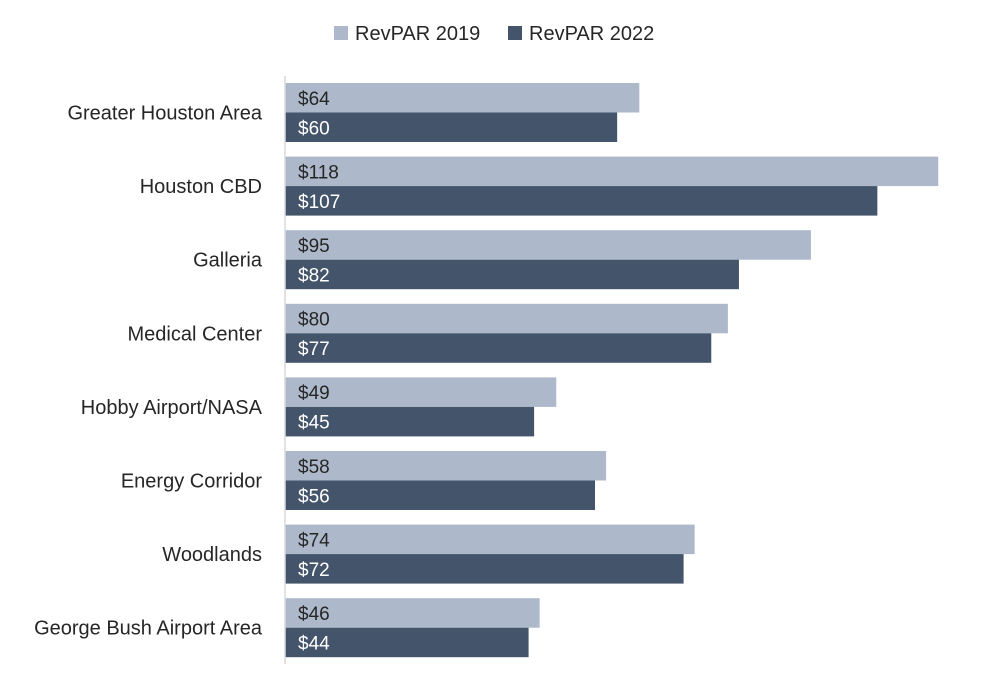 Image resolution: width=981 pixels, height=687 pixels. Describe the element at coordinates (417, 34) in the screenshot. I see `legend-label-0: RevPAR 2019` at that location.